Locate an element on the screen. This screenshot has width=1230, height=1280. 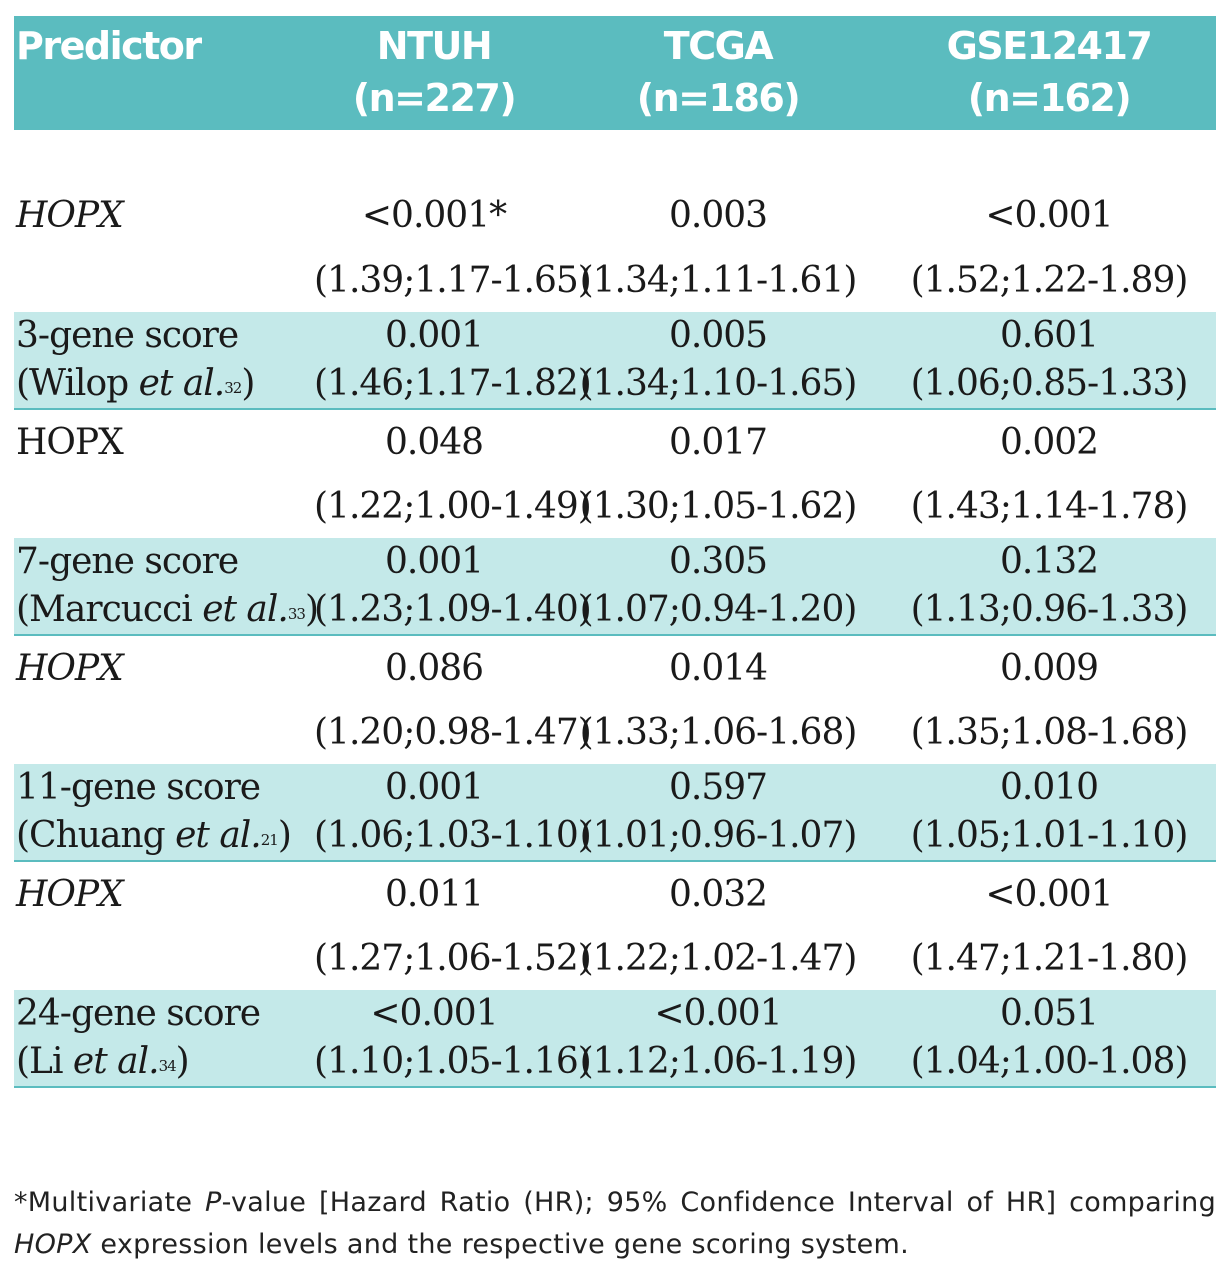
hr-ci-tcga: (1.34;1.11-1.61) is located at coordinates (718, 280).